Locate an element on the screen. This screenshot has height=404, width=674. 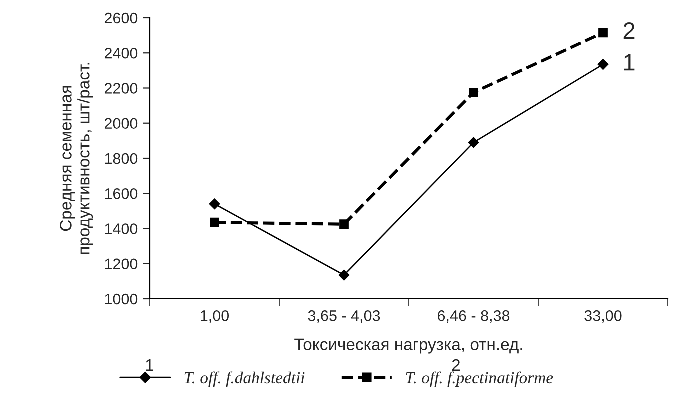
x-axis-title: Токсическая нагрузка, отн.ед. is located at coordinates (408, 346).